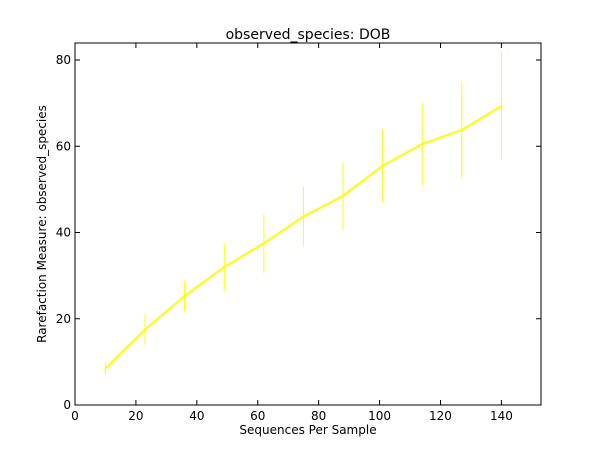 The image size is (600, 450). What do you see at coordinates (501, 416) in the screenshot?
I see `x-tick-label: 140` at bounding box center [501, 416].